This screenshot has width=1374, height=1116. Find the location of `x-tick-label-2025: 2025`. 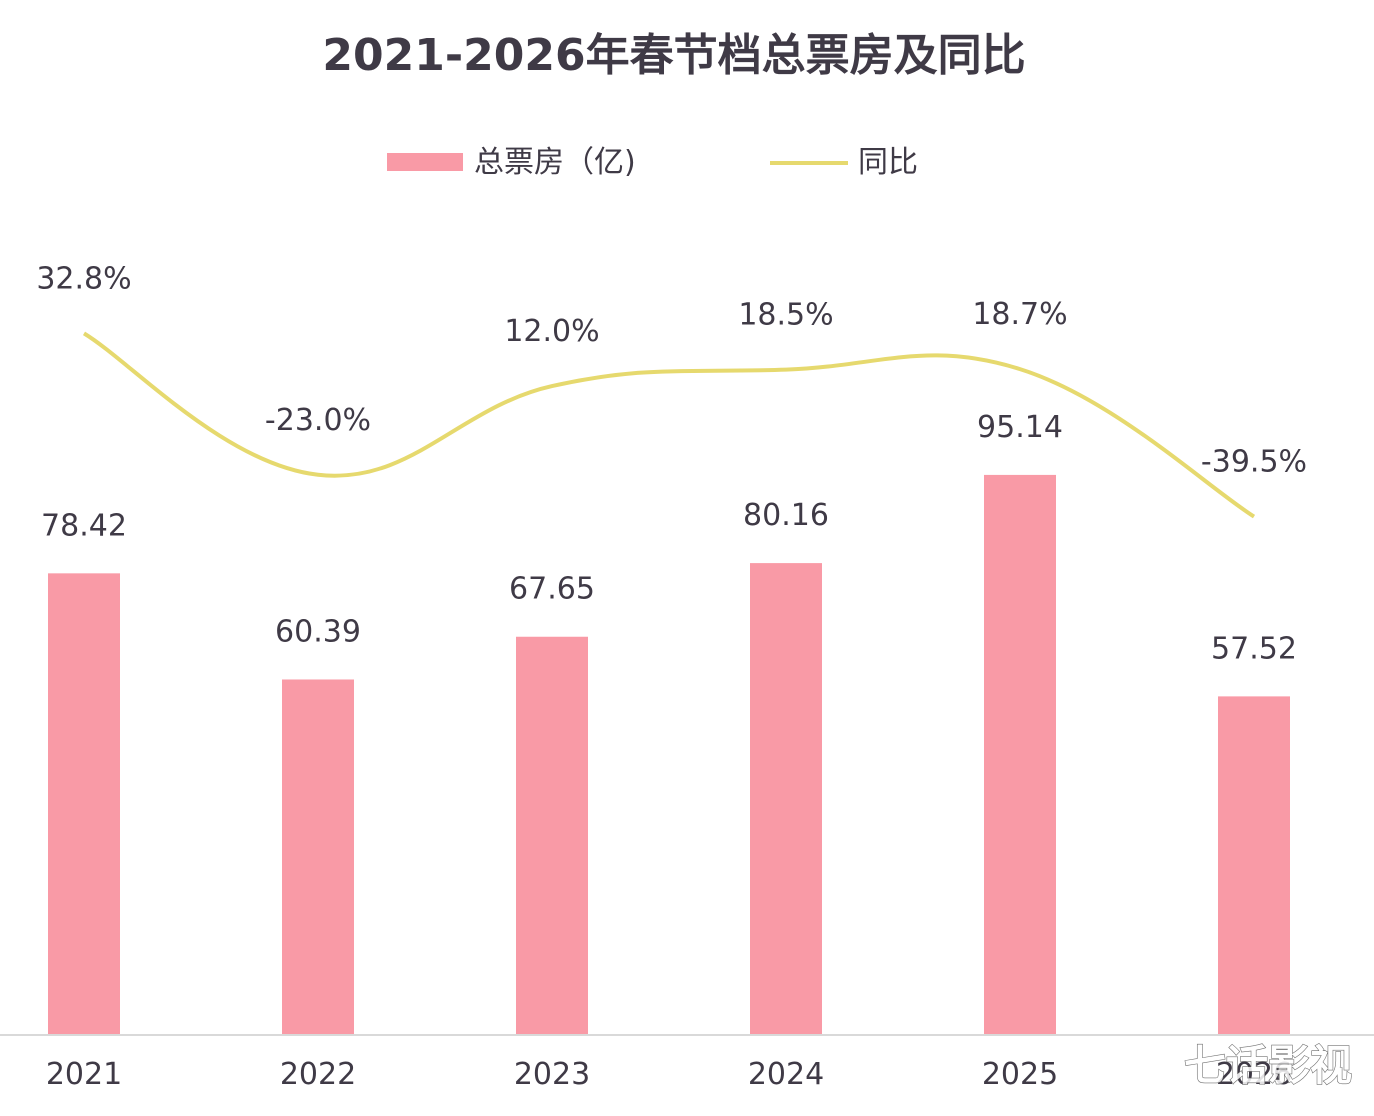

x-tick-label-2025: 2025 is located at coordinates (1020, 1074).